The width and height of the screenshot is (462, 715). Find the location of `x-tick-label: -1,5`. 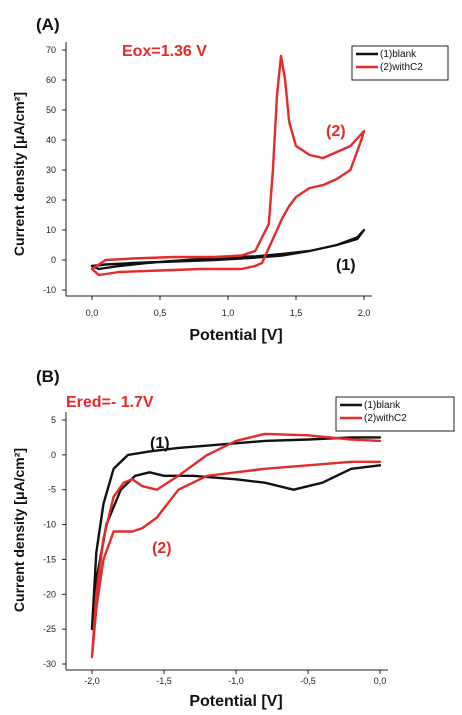

x-tick-label: -1,5 is located at coordinates (164, 681).